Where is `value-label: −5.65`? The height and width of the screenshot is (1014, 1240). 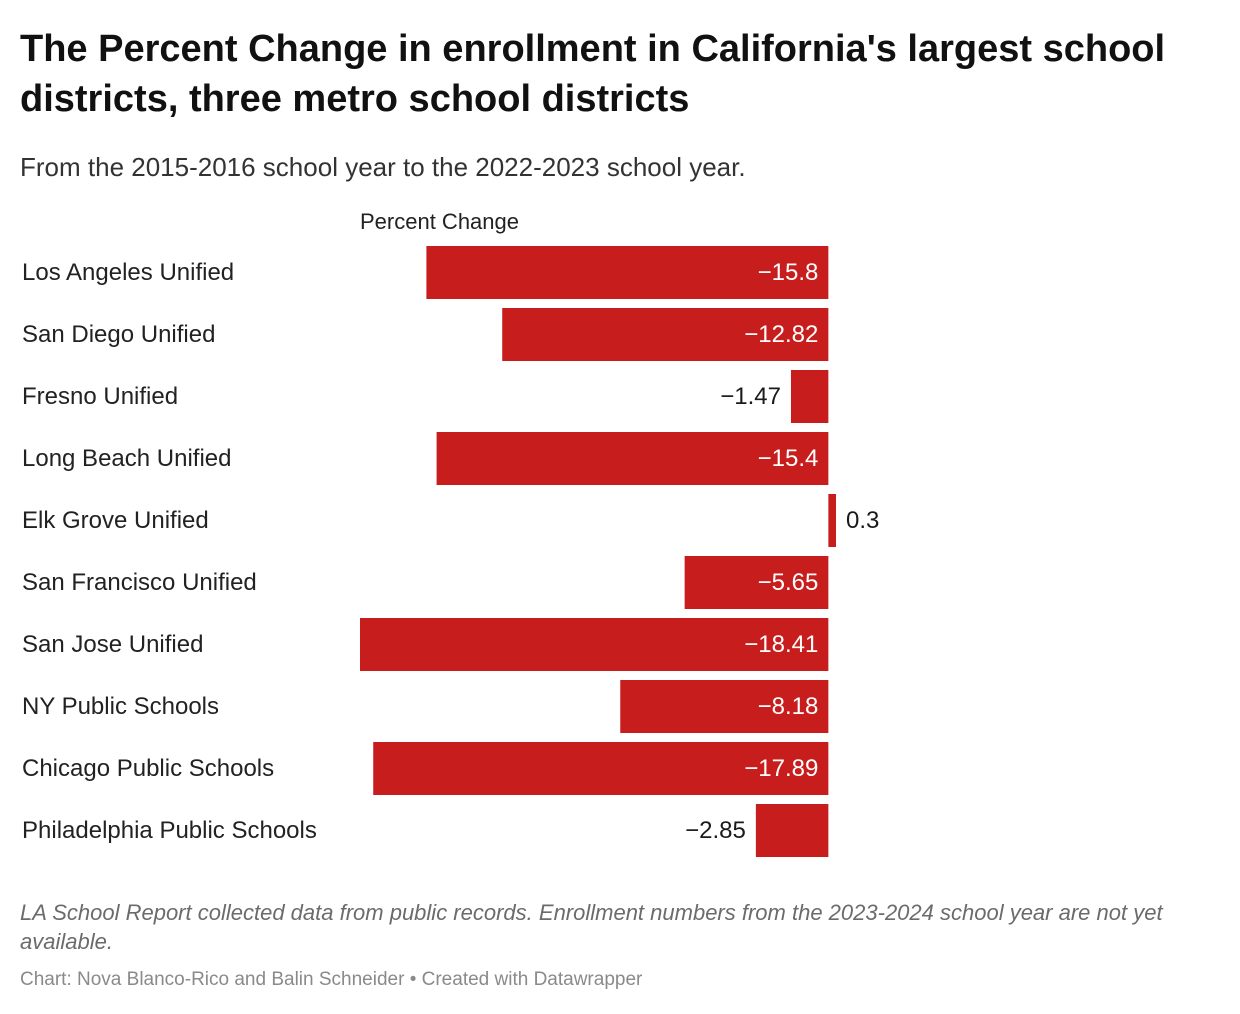 value-label: −5.65 is located at coordinates (788, 582).